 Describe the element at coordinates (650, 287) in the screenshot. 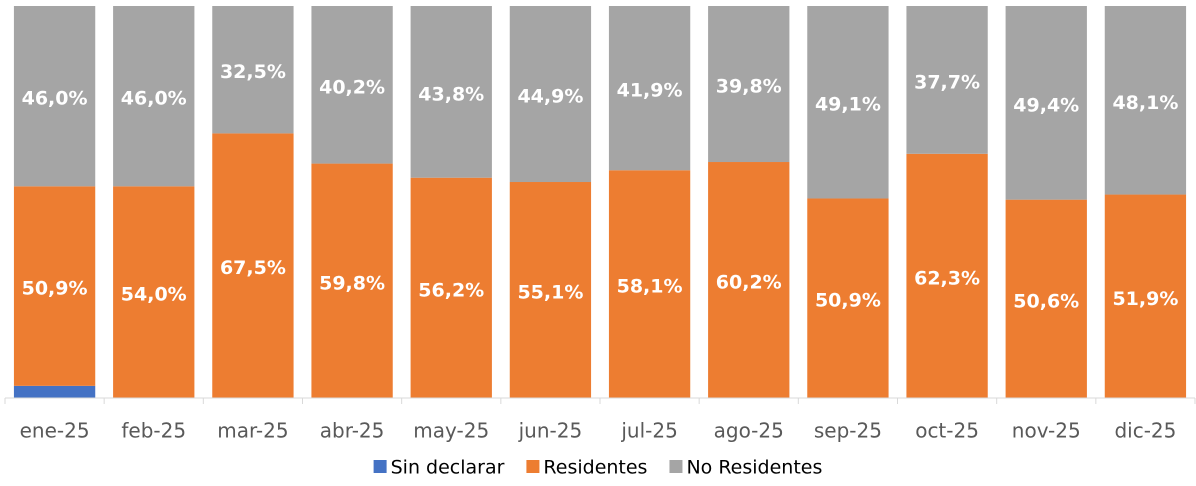

I see `data-label: 58,1%` at that location.